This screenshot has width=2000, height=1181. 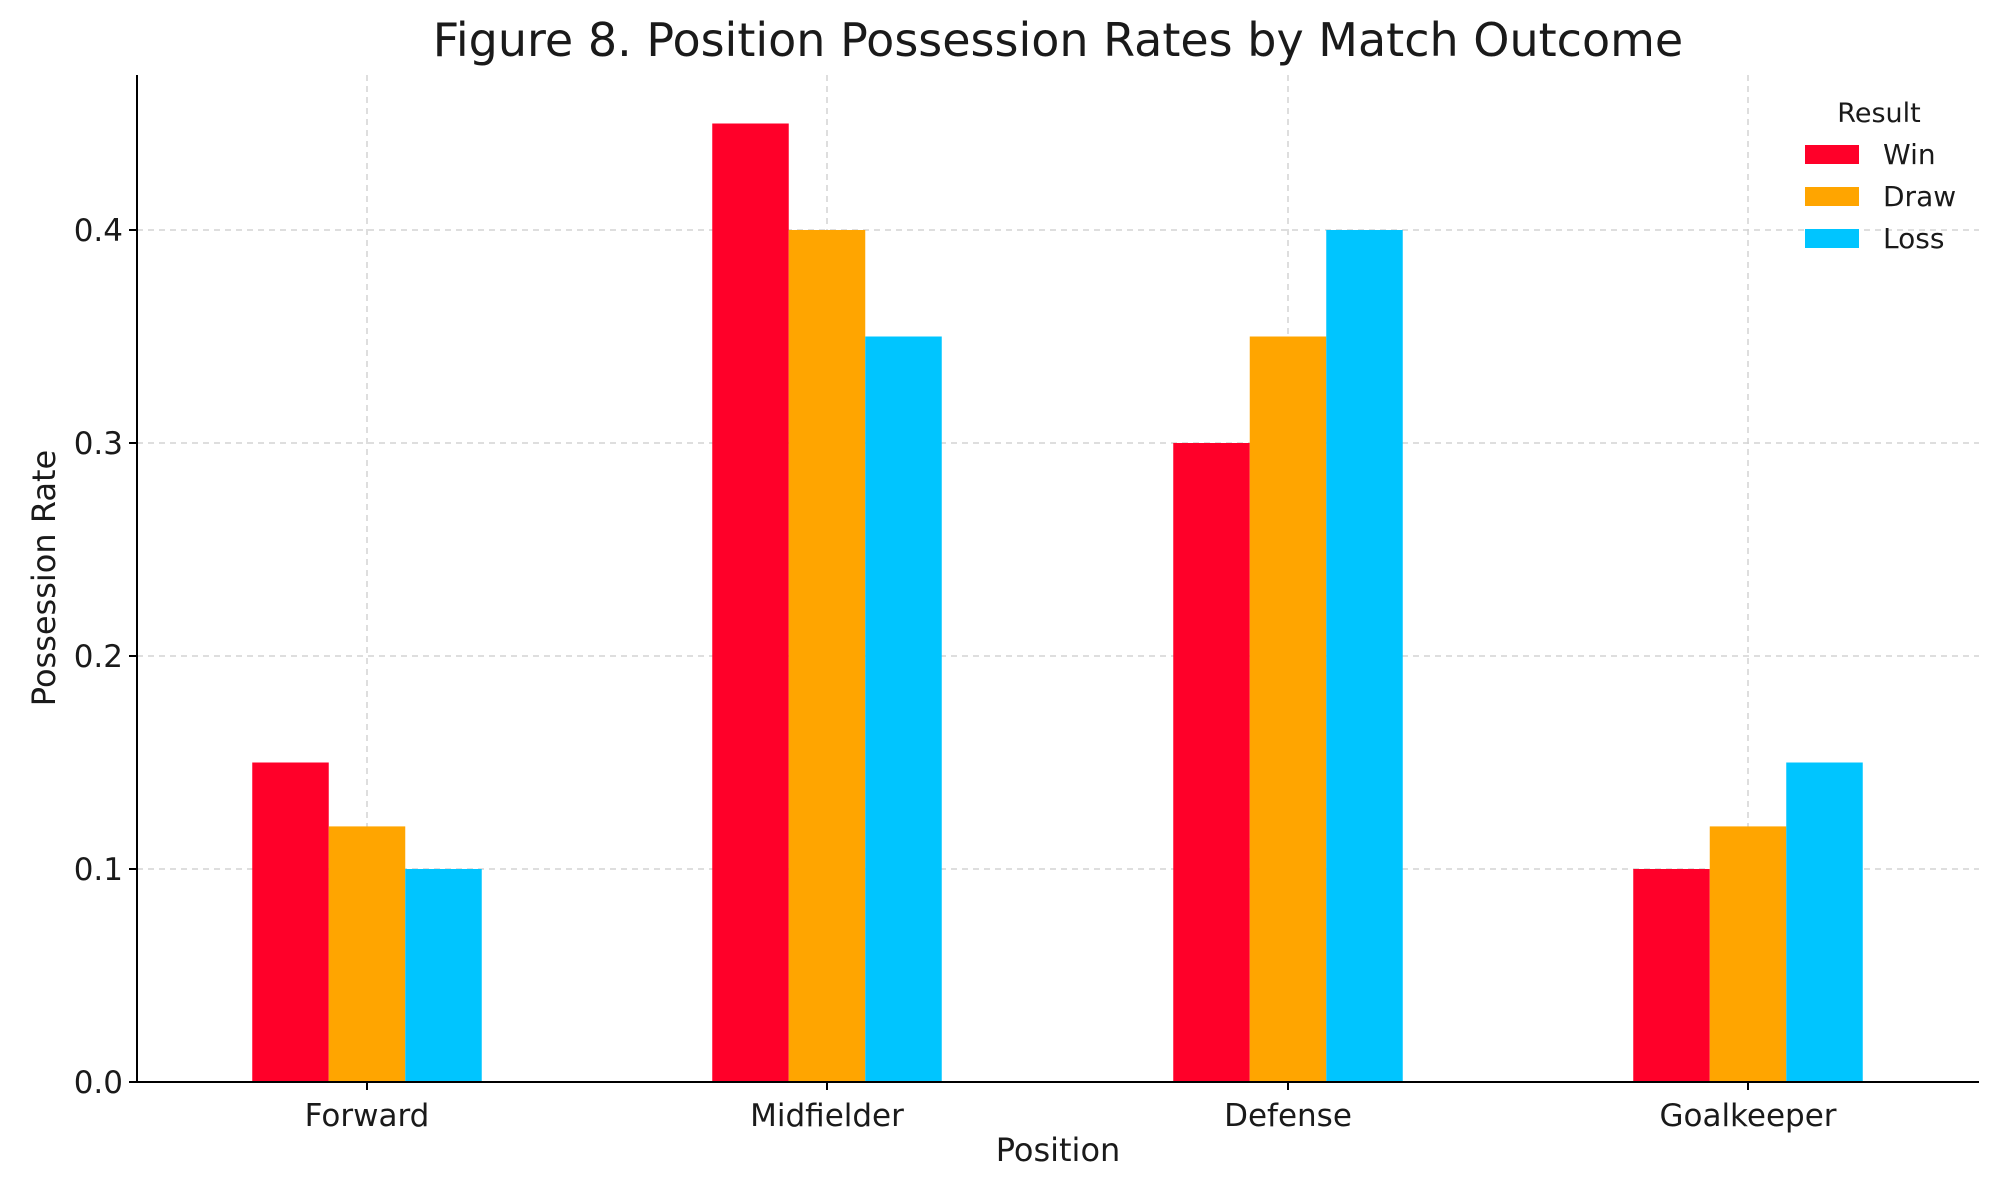 I want to click on bar-draw-goalkeeper, so click(x=1748, y=954).